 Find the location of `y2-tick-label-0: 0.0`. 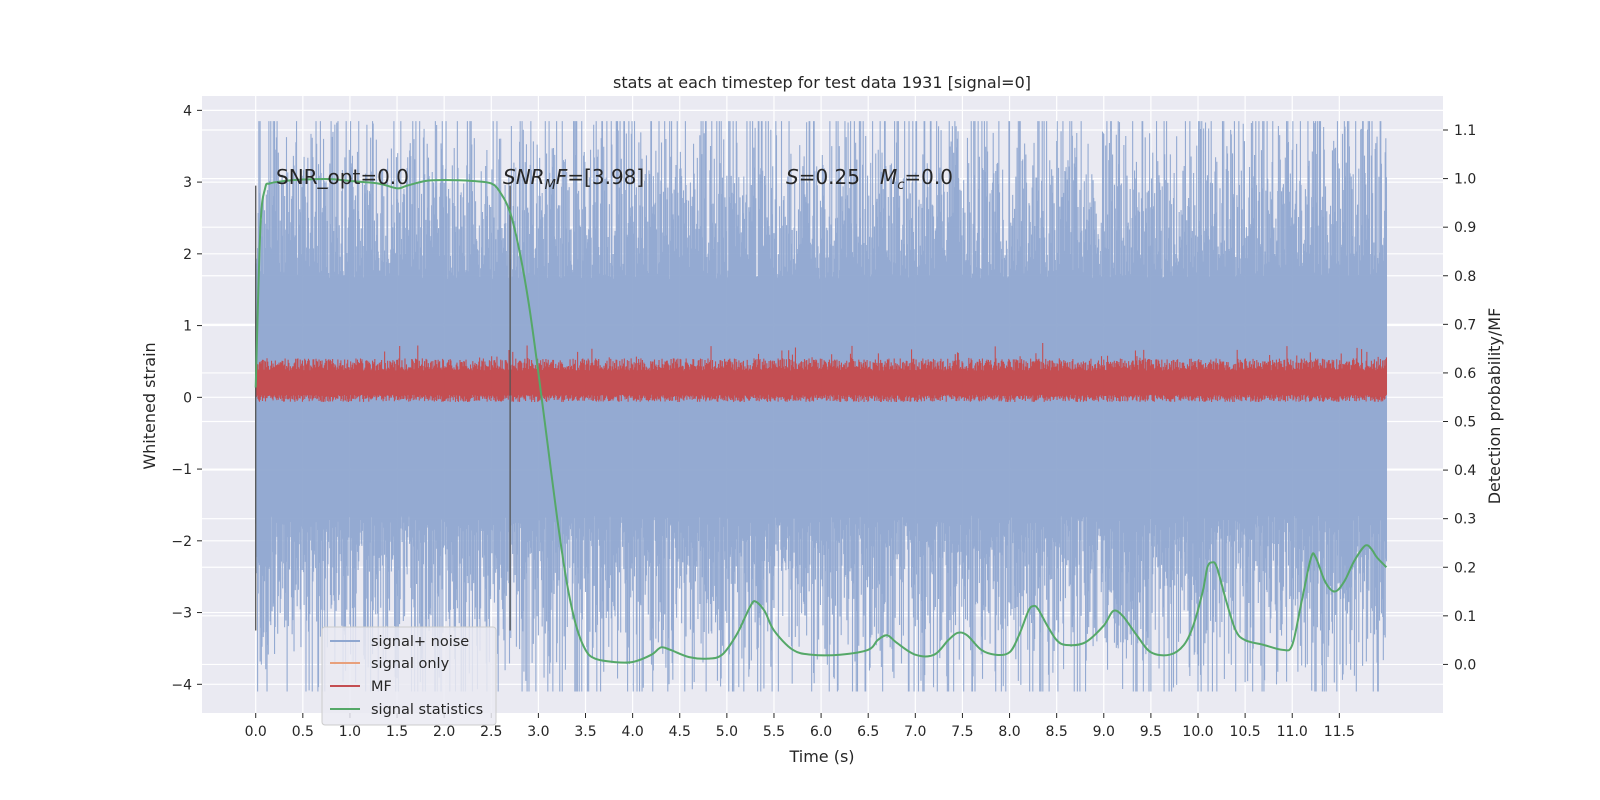

y2-tick-label-0: 0.0 is located at coordinates (1465, 665).